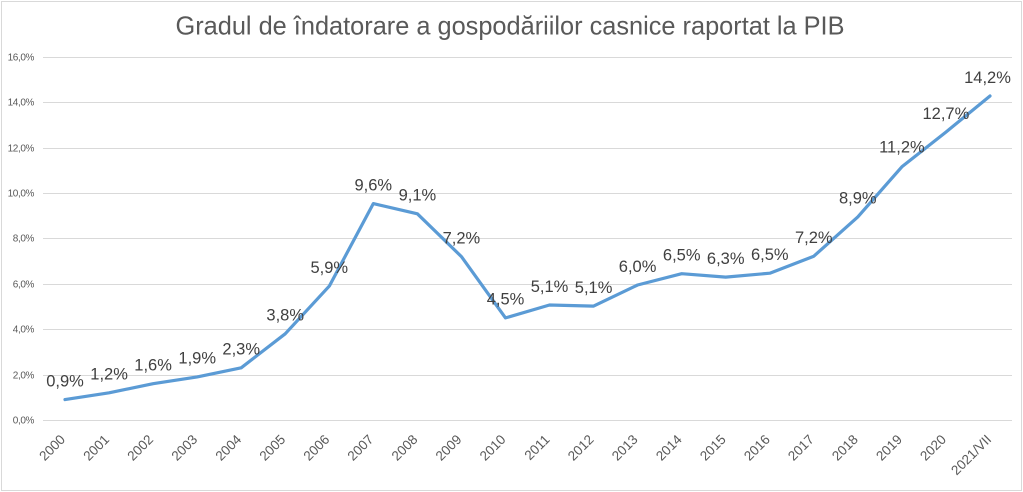 This screenshot has width=1023, height=492. I want to click on svg-text: 12,7%, so click(946, 114).